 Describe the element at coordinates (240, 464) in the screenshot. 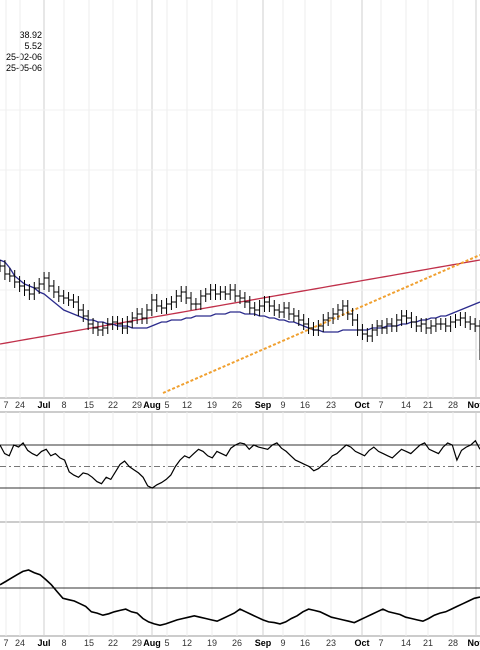

I see `oscillator-line` at that location.